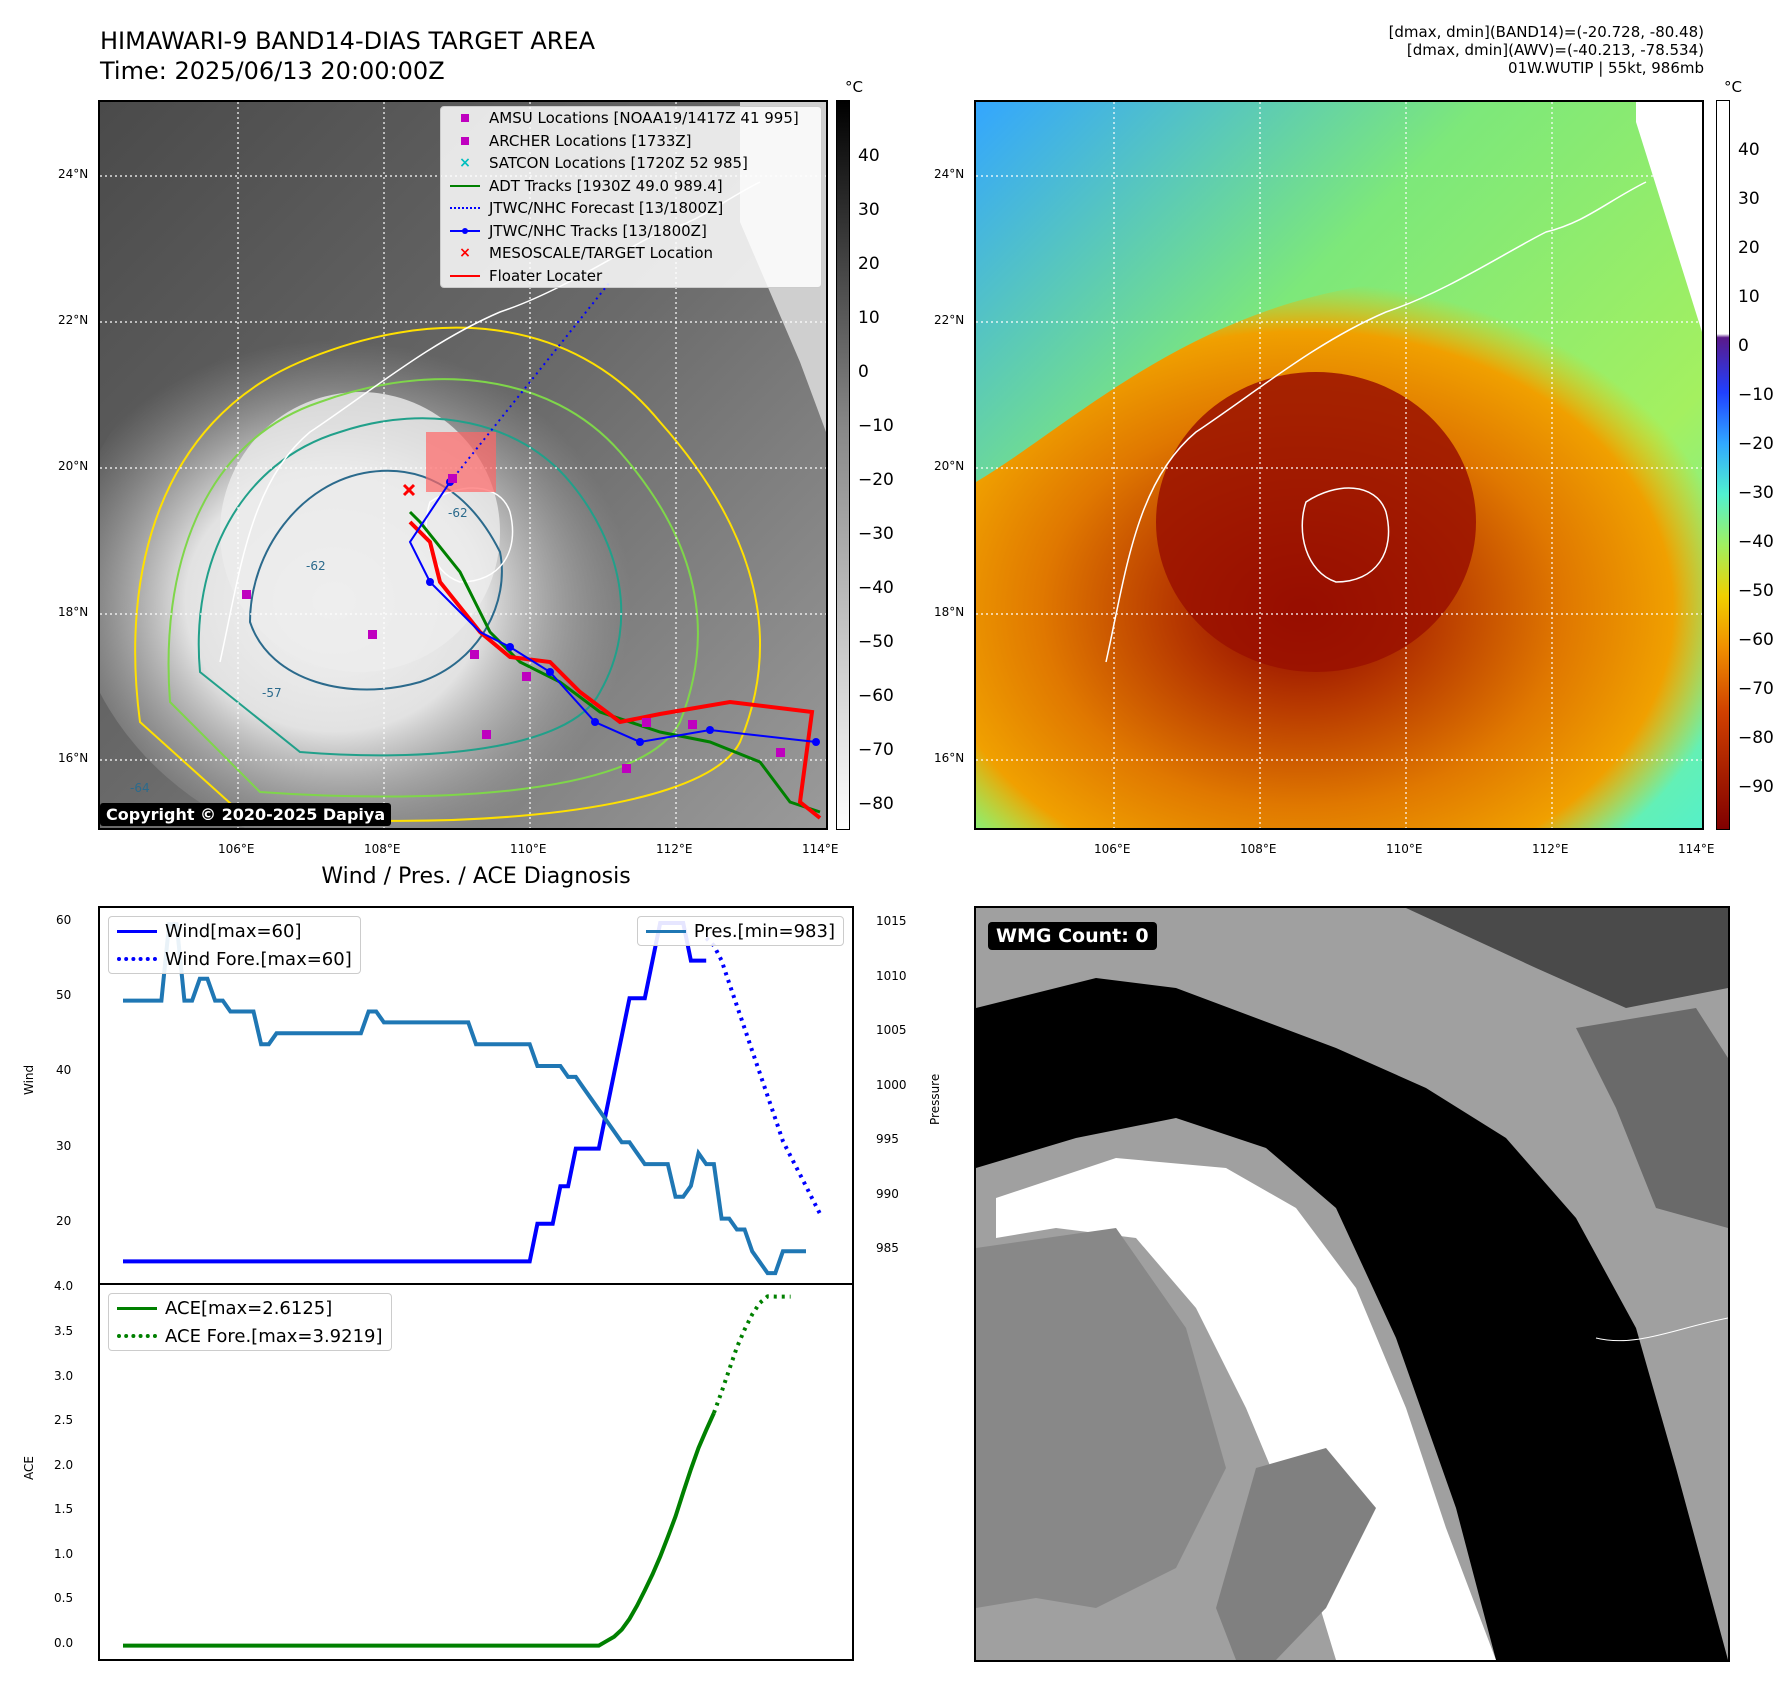  What do you see at coordinates (64, 1509) in the screenshot?
I see `ace-tick-label: 1.5` at bounding box center [64, 1509].